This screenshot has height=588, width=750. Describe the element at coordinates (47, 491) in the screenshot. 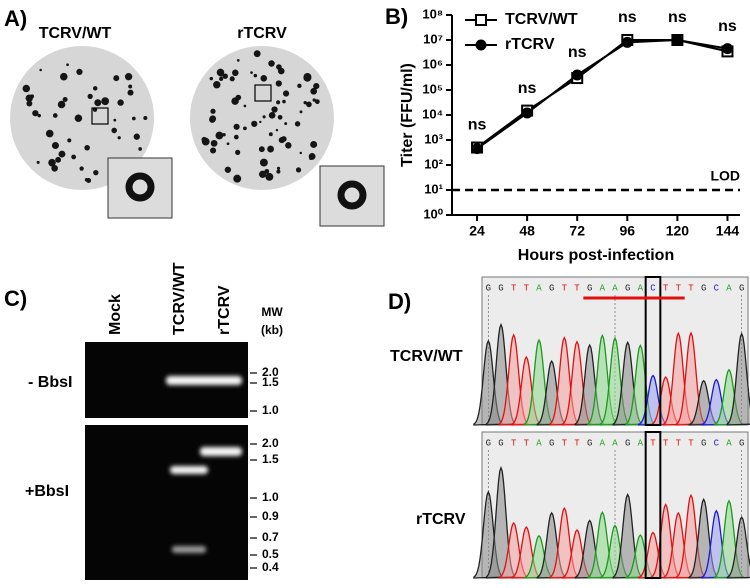

I see `row-label: +BbsI` at that location.